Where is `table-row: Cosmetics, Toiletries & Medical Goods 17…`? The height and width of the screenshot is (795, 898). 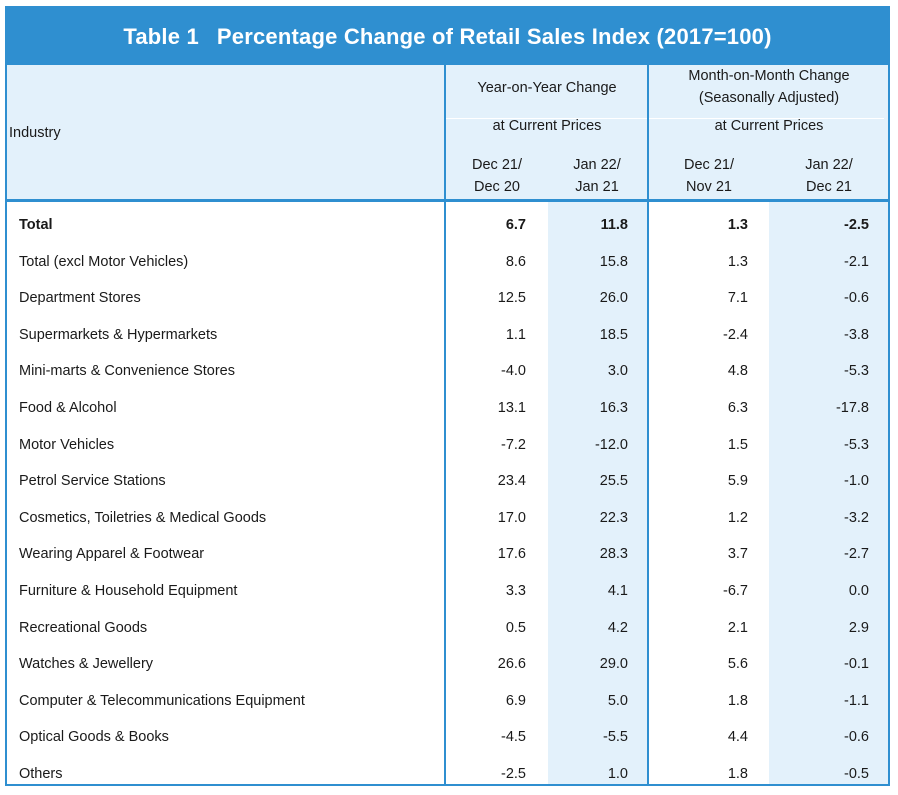 table-row: Cosmetics, Toiletries & Medical Goods 17… is located at coordinates (447, 519).